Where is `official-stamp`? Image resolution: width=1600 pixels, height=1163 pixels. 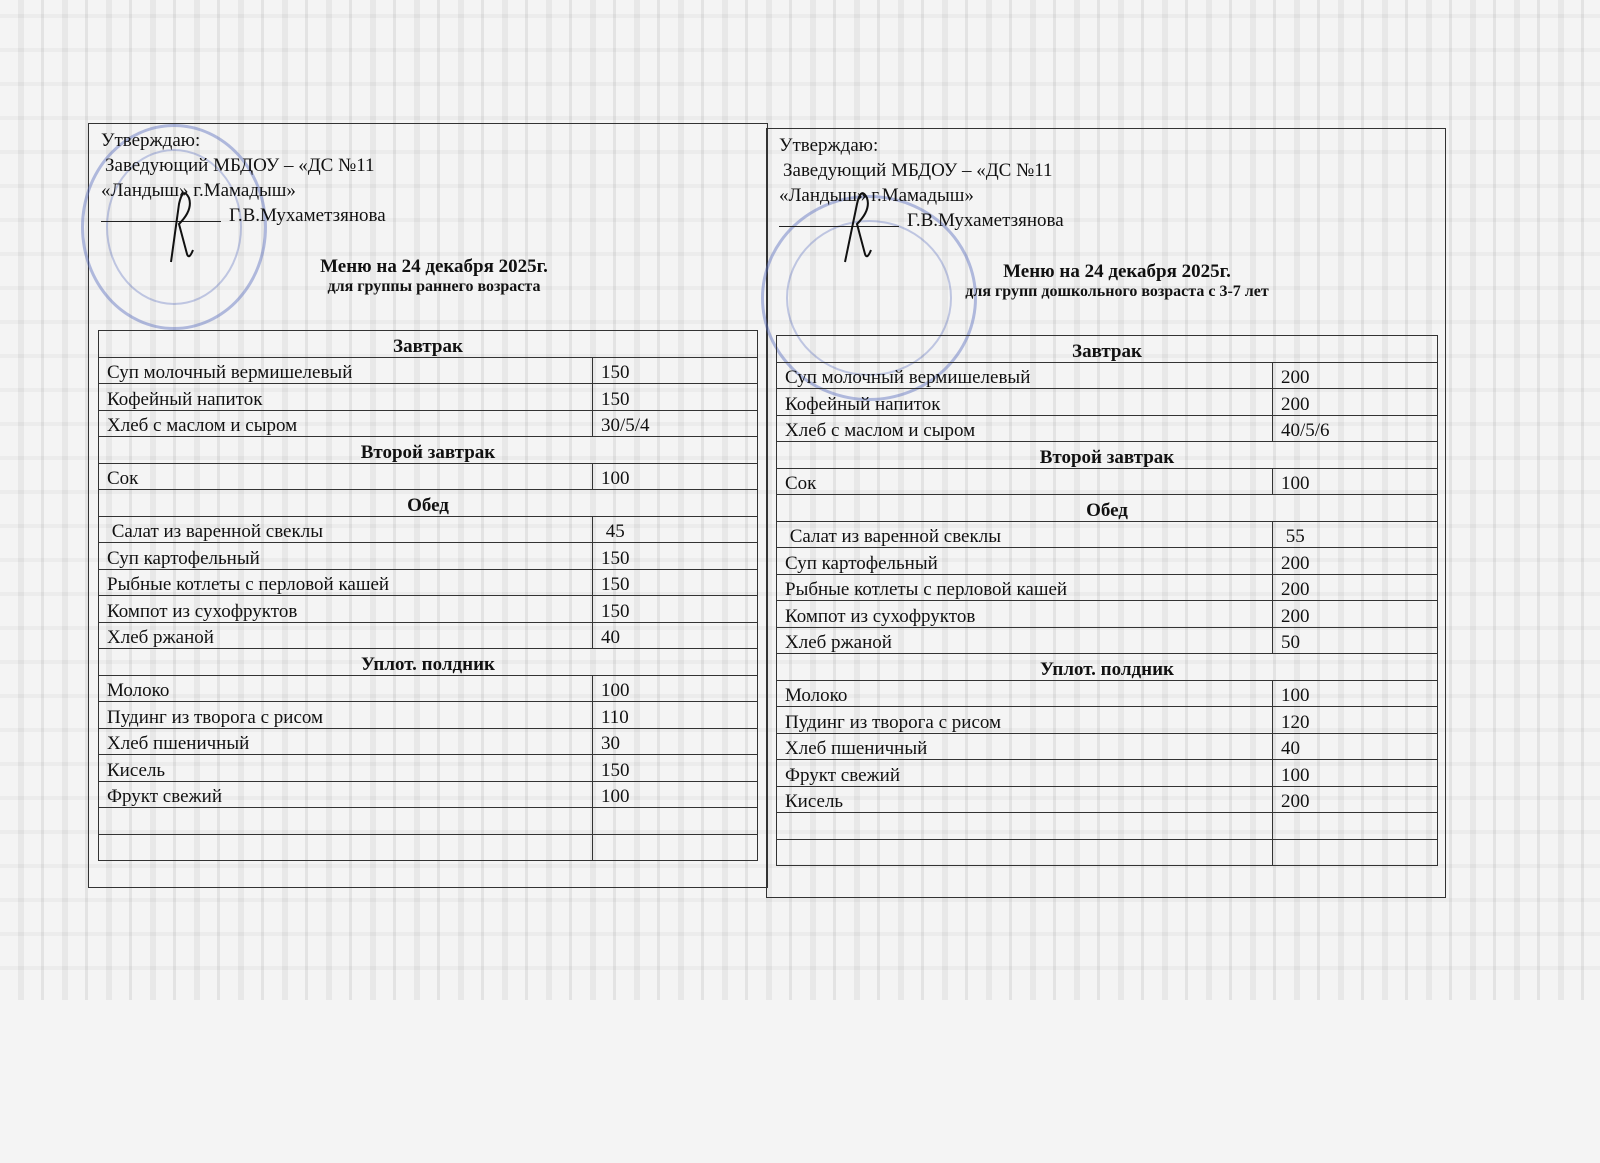
official-stamp is located at coordinates (174, 227).